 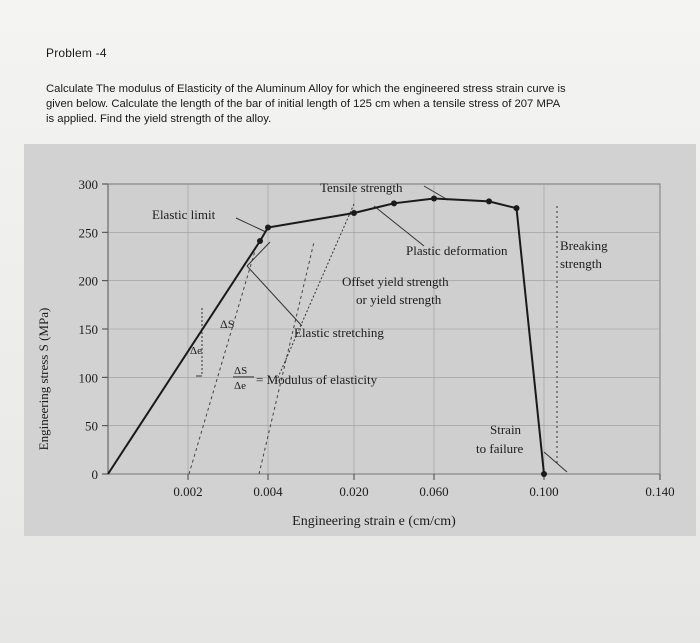 What do you see at coordinates (500, 448) in the screenshot?
I see `strain-to-failure-label-2: to failure` at bounding box center [500, 448].